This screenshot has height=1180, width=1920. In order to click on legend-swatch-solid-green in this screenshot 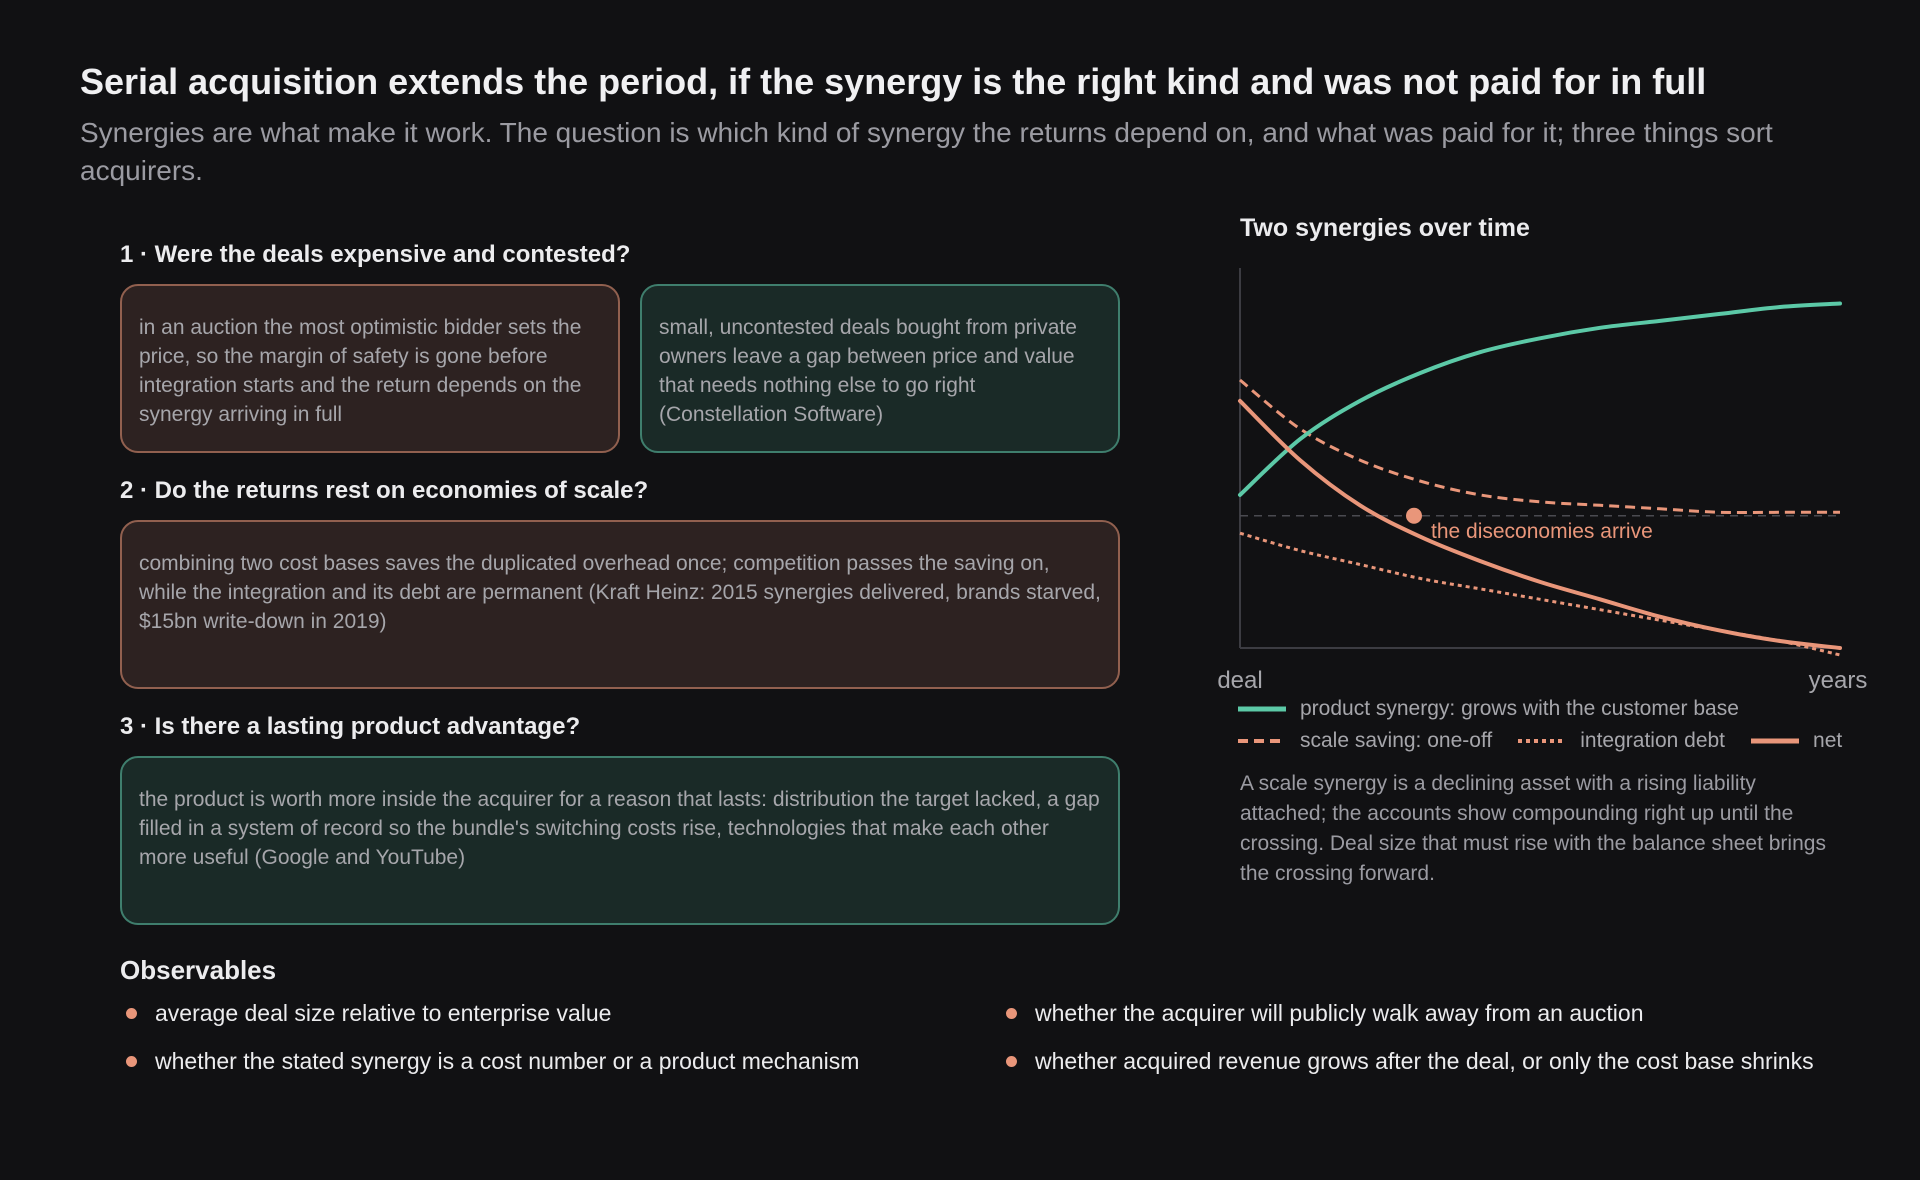, I will do `click(1262, 709)`.